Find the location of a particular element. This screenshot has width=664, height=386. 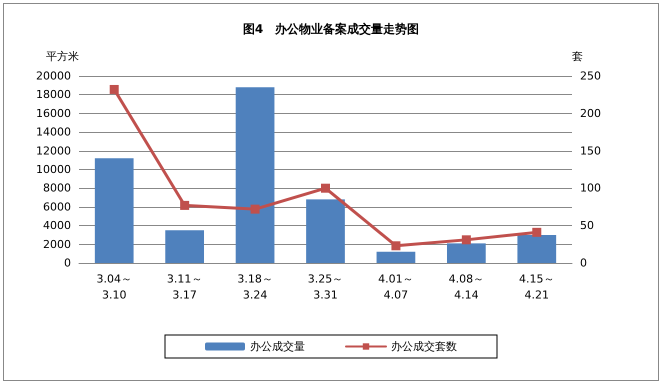

y-axis-title: 平方米 is located at coordinates (62, 56).